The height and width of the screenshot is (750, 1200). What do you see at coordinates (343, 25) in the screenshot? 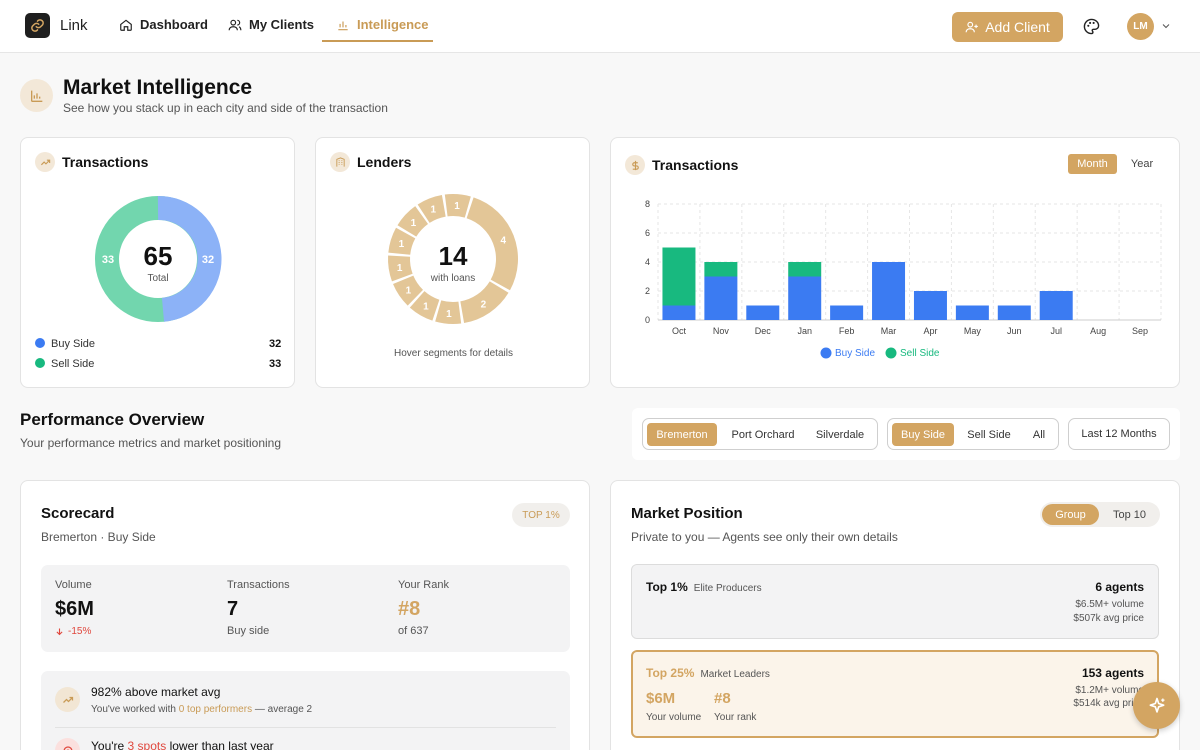
I see `bar-chart-icon` at bounding box center [343, 25].